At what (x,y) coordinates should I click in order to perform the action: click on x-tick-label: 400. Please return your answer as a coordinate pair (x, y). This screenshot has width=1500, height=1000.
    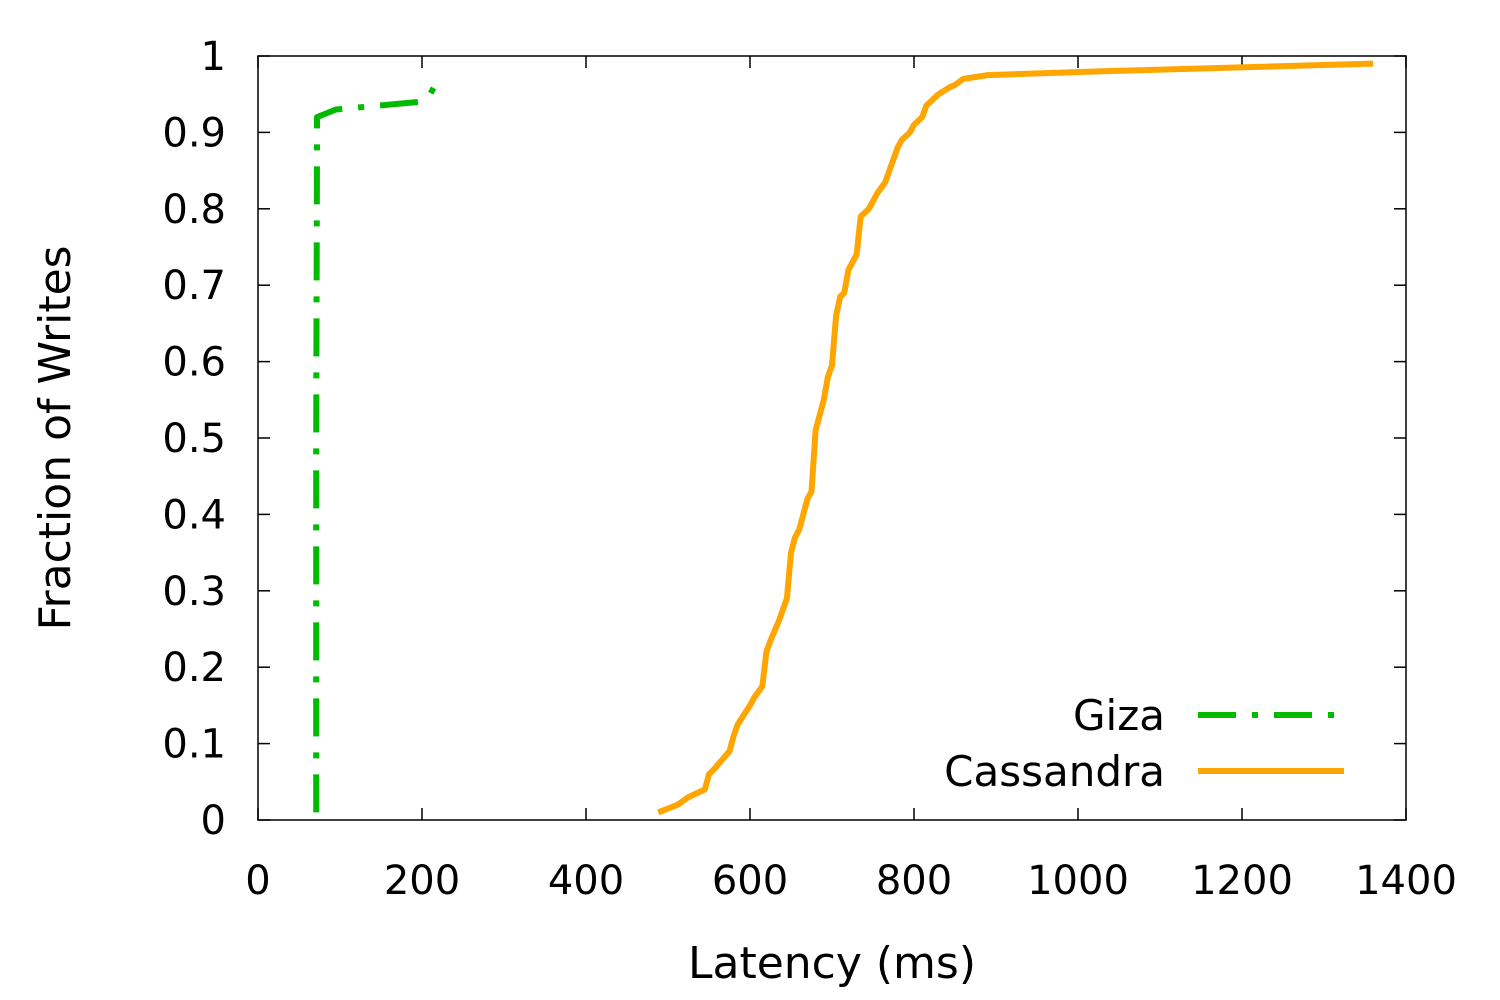
    Looking at the image, I should click on (586, 881).